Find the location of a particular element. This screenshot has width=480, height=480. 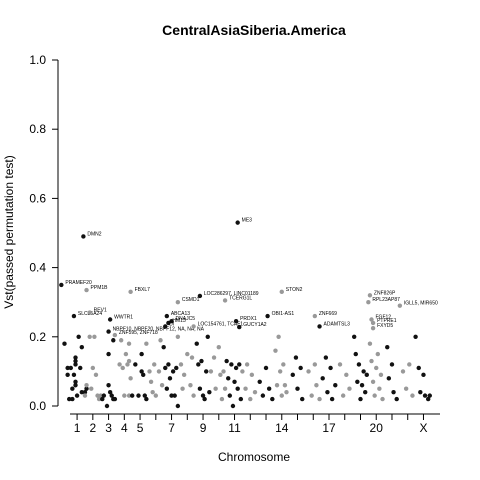

x-tick-label: 3 is located at coordinates (108, 428).